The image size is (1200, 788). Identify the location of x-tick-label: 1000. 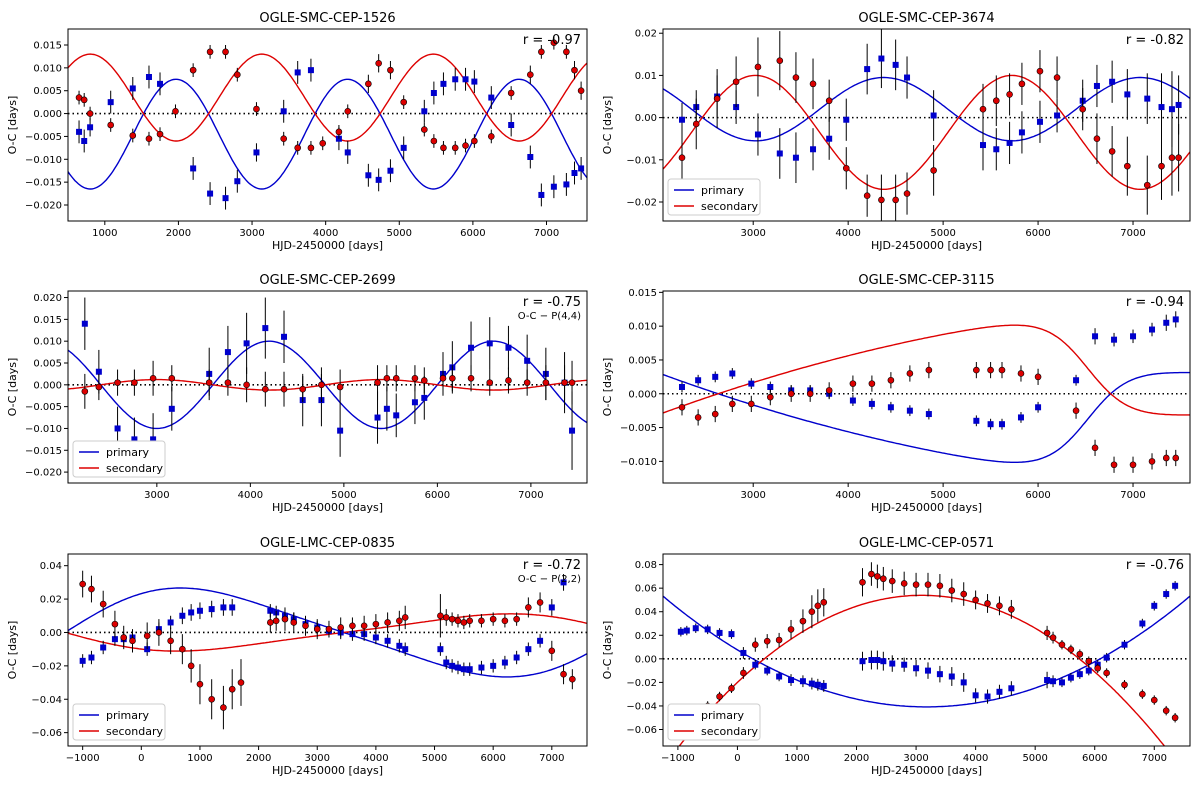
(104, 233).